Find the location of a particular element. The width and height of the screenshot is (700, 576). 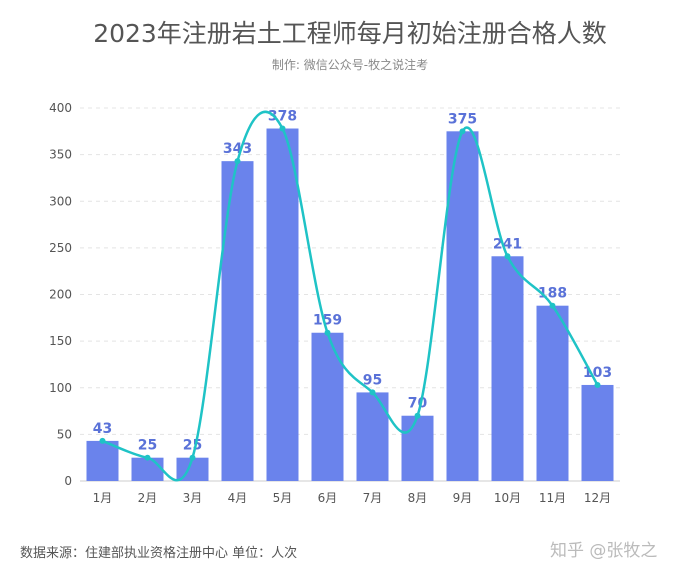

y-tick-label: 0 is located at coordinates (68, 481).